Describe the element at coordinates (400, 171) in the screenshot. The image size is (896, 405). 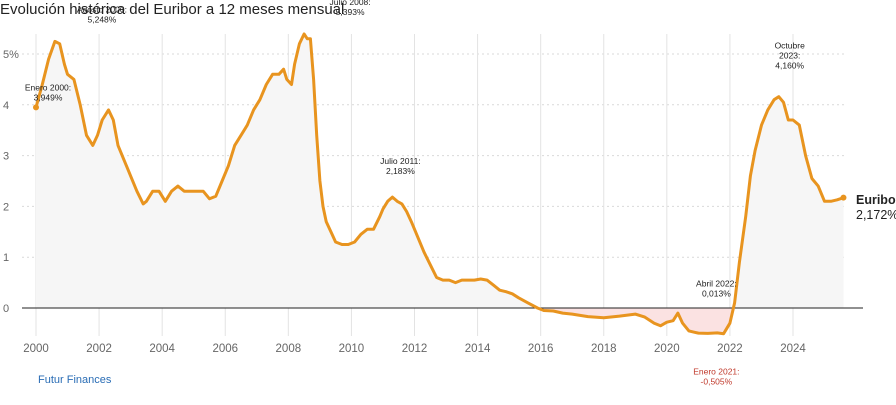
I see `annotation-label: 2,183%` at that location.